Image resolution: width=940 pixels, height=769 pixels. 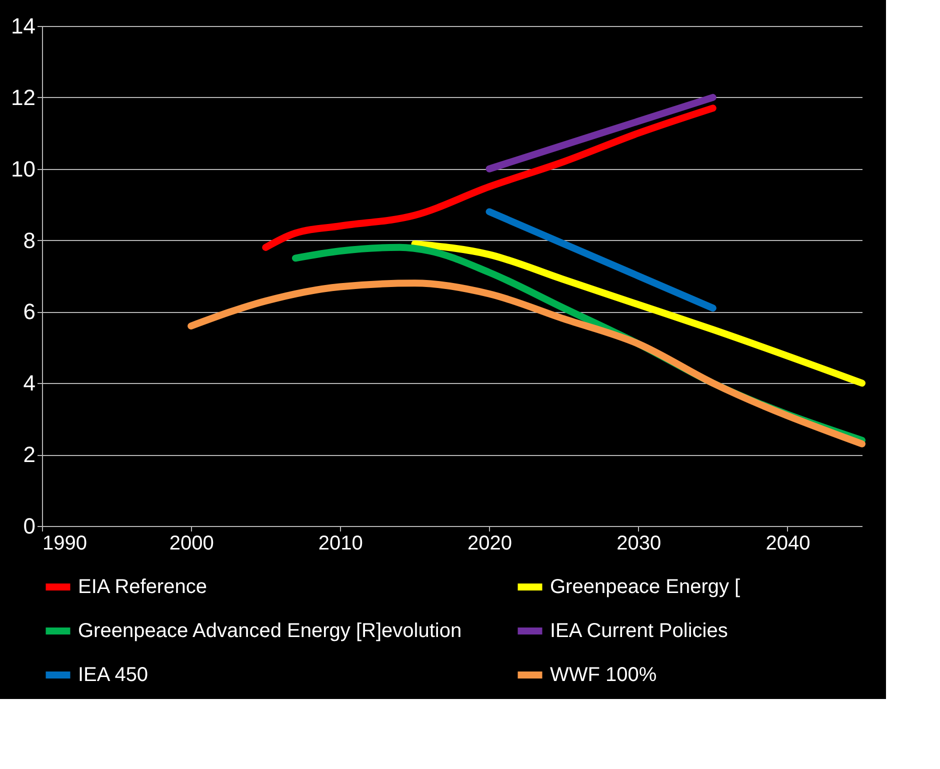 I want to click on x-tick-label: 2040, so click(x=788, y=543).